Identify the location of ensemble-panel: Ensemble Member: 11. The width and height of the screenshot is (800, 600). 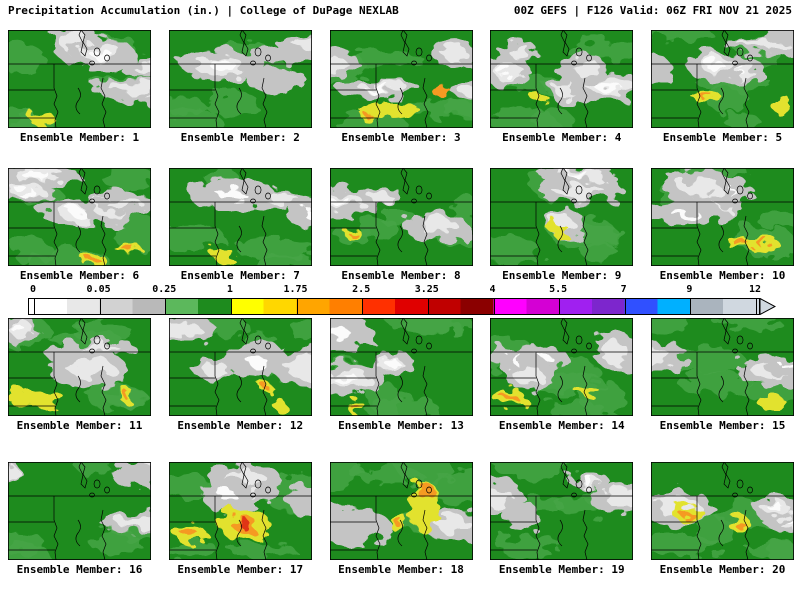
(79, 375).